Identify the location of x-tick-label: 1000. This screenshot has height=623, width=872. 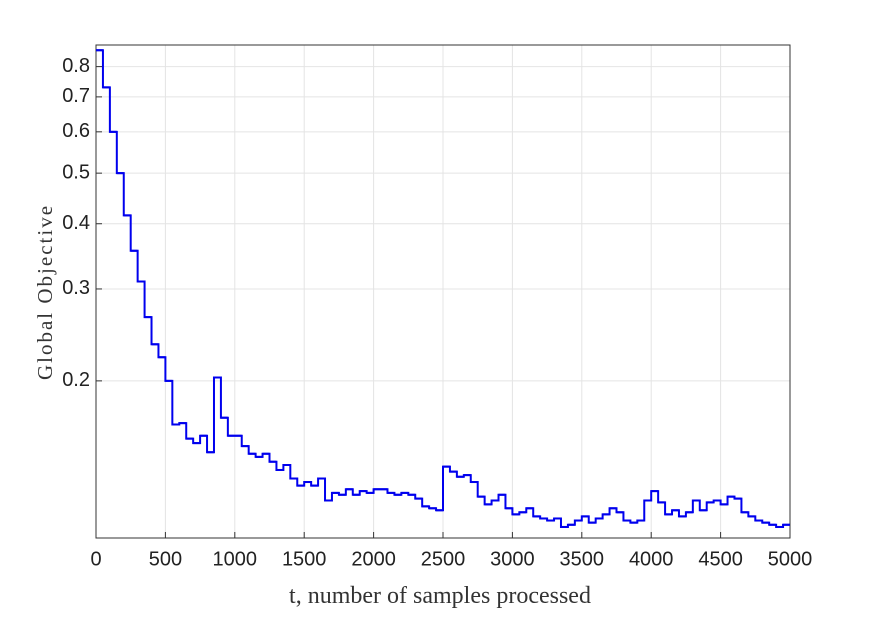
(235, 559).